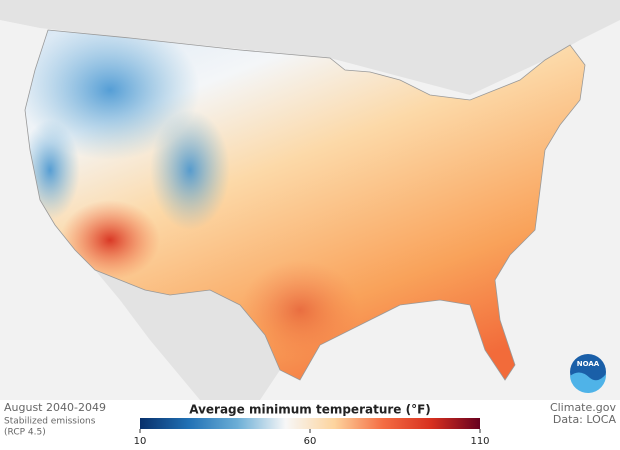 Image resolution: width=620 pixels, height=450 pixels. Describe the element at coordinates (300, 310) in the screenshot. I see `hot-region` at that location.